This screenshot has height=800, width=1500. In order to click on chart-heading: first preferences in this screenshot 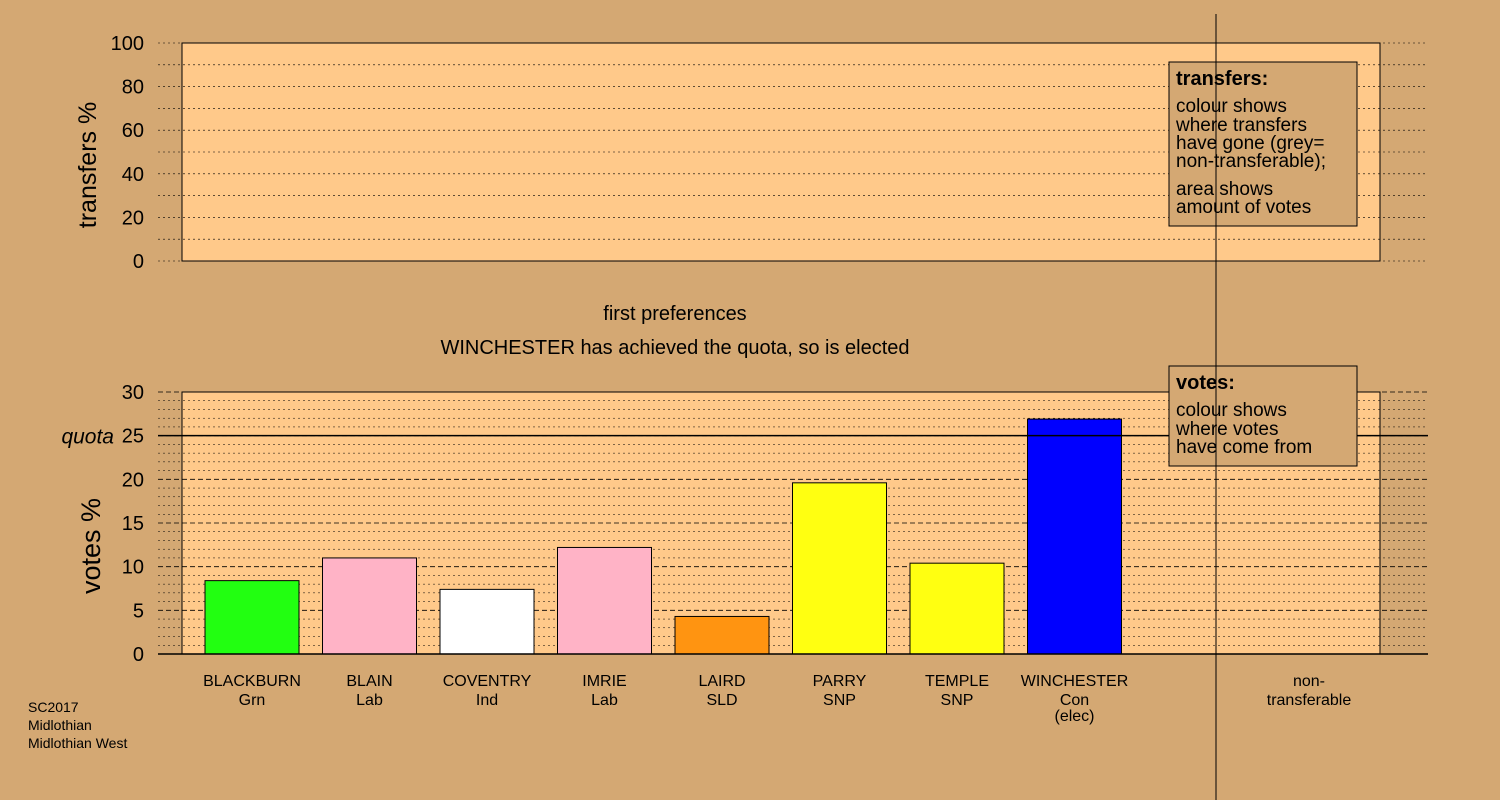, I will do `click(674, 314)`.